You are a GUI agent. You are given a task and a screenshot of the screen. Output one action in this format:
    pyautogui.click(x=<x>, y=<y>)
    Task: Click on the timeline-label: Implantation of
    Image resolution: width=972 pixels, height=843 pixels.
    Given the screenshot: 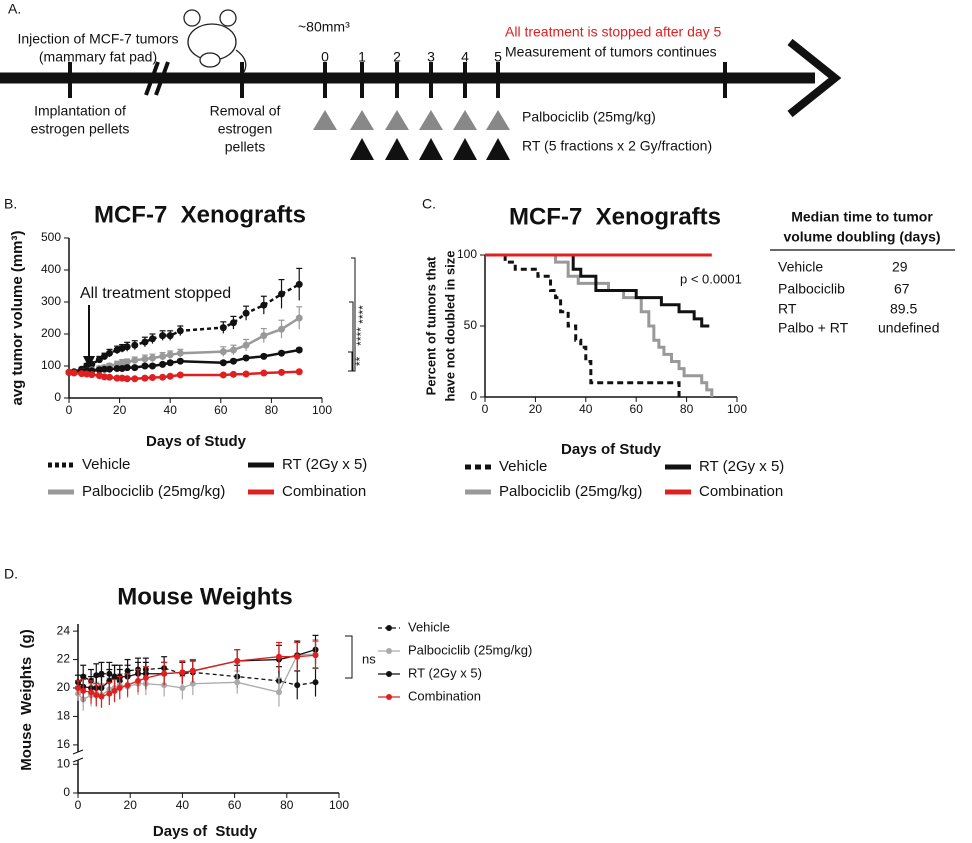 What is the action you would take?
    pyautogui.click(x=80, y=111)
    